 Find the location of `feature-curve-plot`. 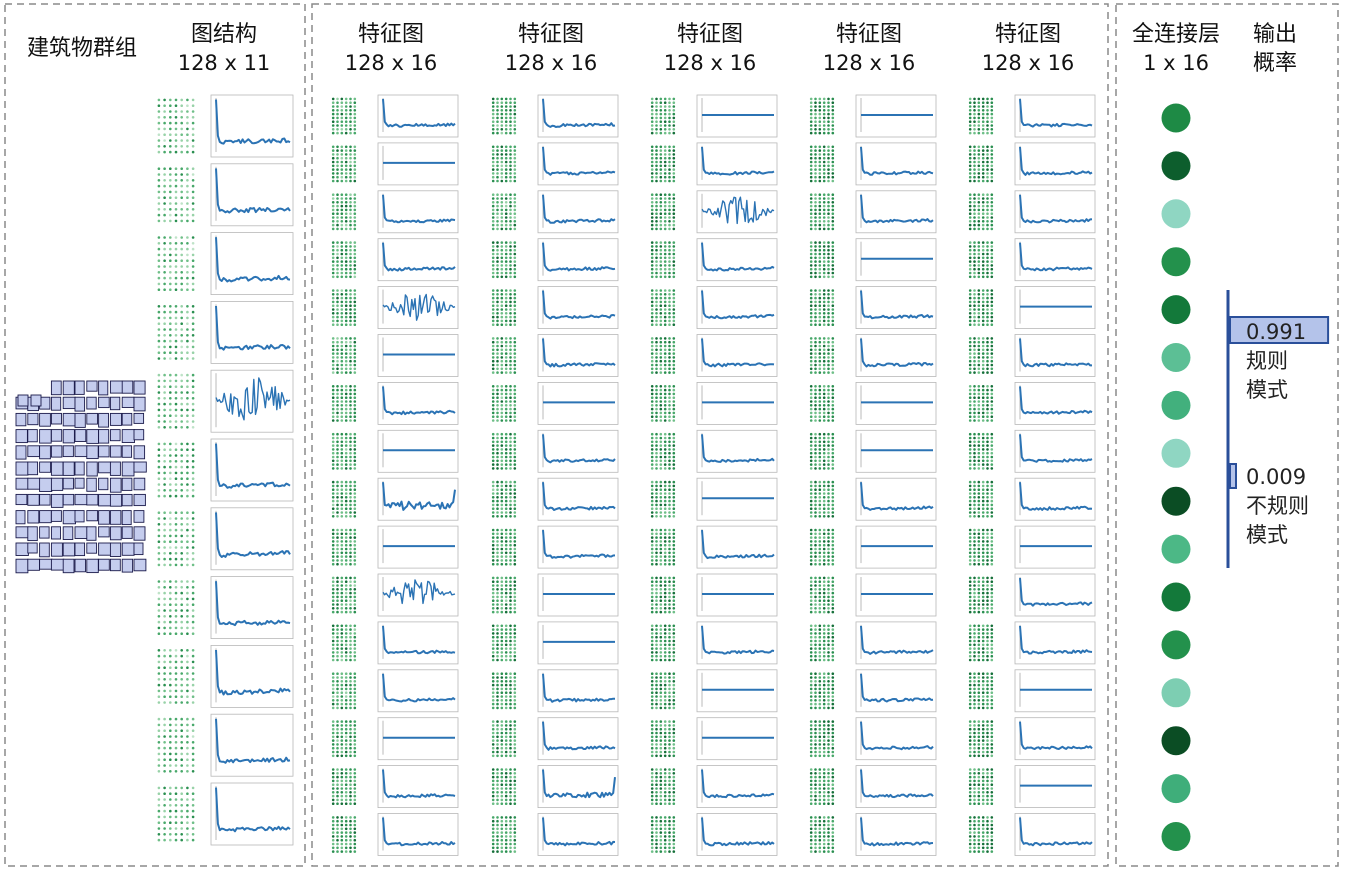

feature-curve-plot is located at coordinates (896, 691).